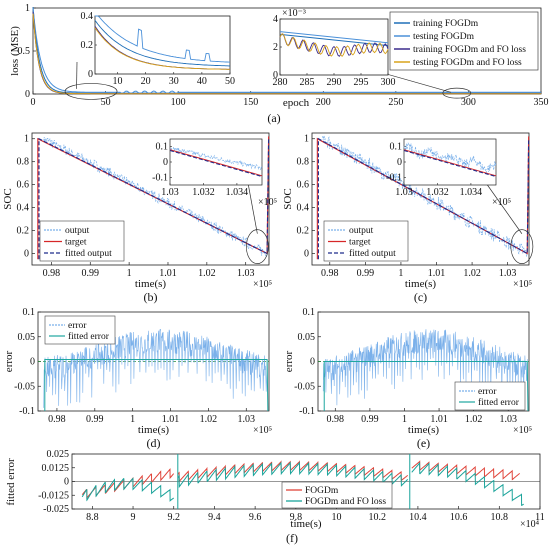 This screenshot has width=549, height=550. Describe the element at coordinates (522, 246) in the screenshot. I see `c-zoom-ellipse` at that location.